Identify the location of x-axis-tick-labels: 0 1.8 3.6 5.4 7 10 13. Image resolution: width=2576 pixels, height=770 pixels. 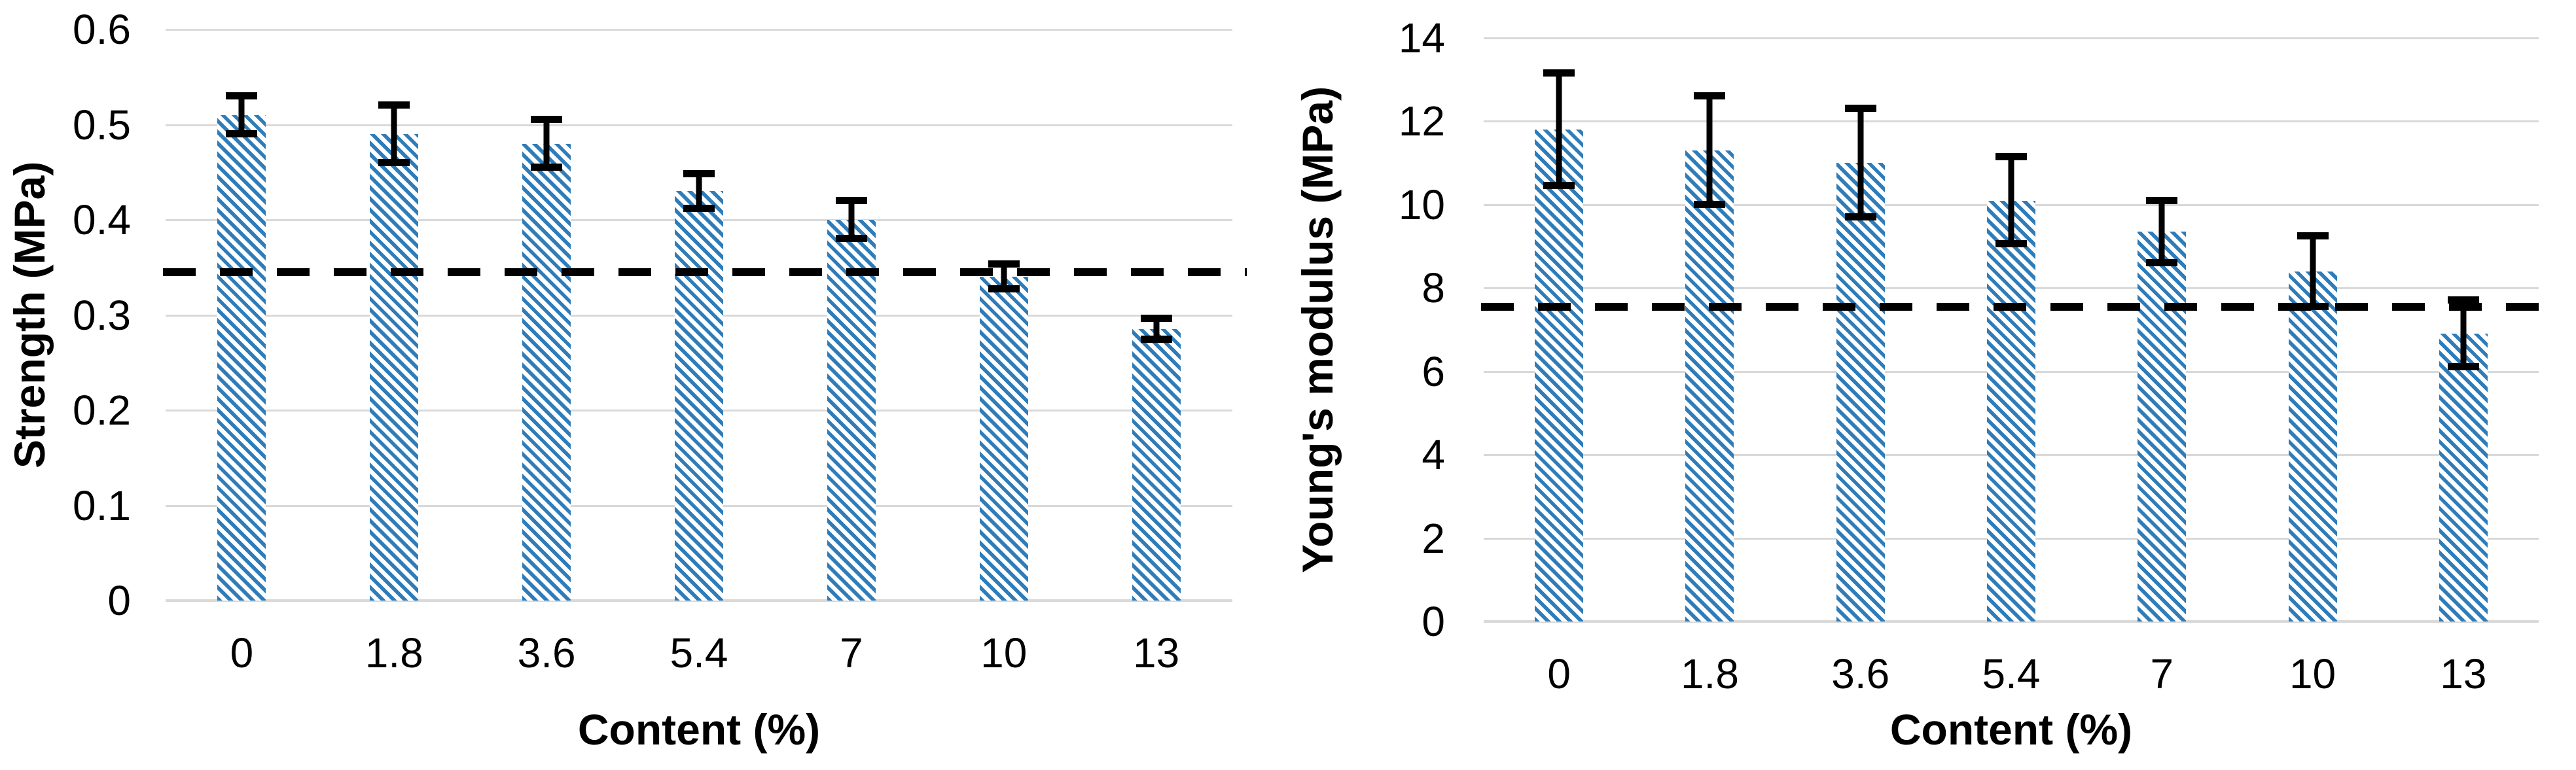
(699, 653).